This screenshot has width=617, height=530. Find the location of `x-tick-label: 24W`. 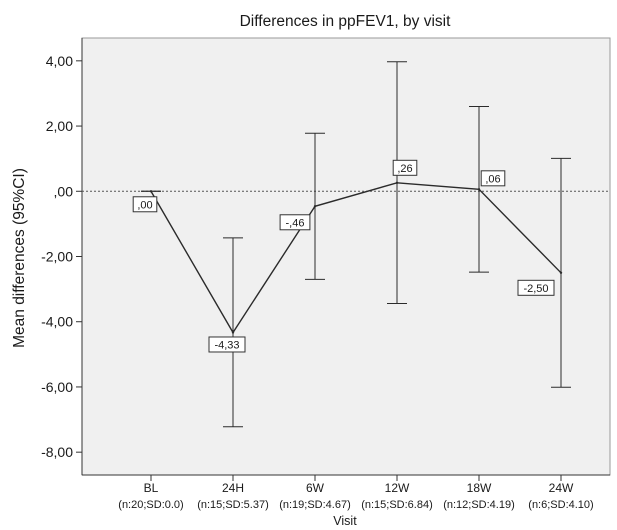

x-tick-label: 24W is located at coordinates (561, 488).